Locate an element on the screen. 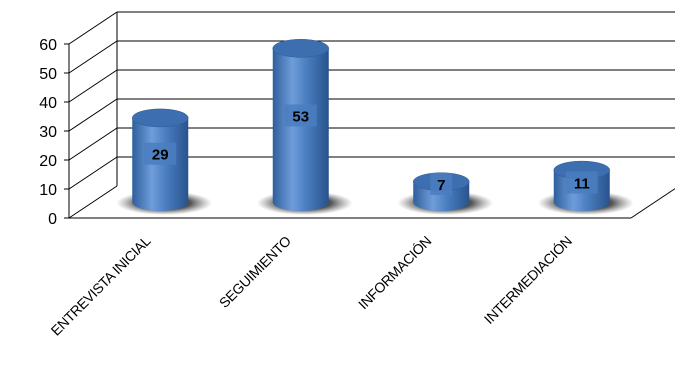  data-label: 11 is located at coordinates (582, 183).